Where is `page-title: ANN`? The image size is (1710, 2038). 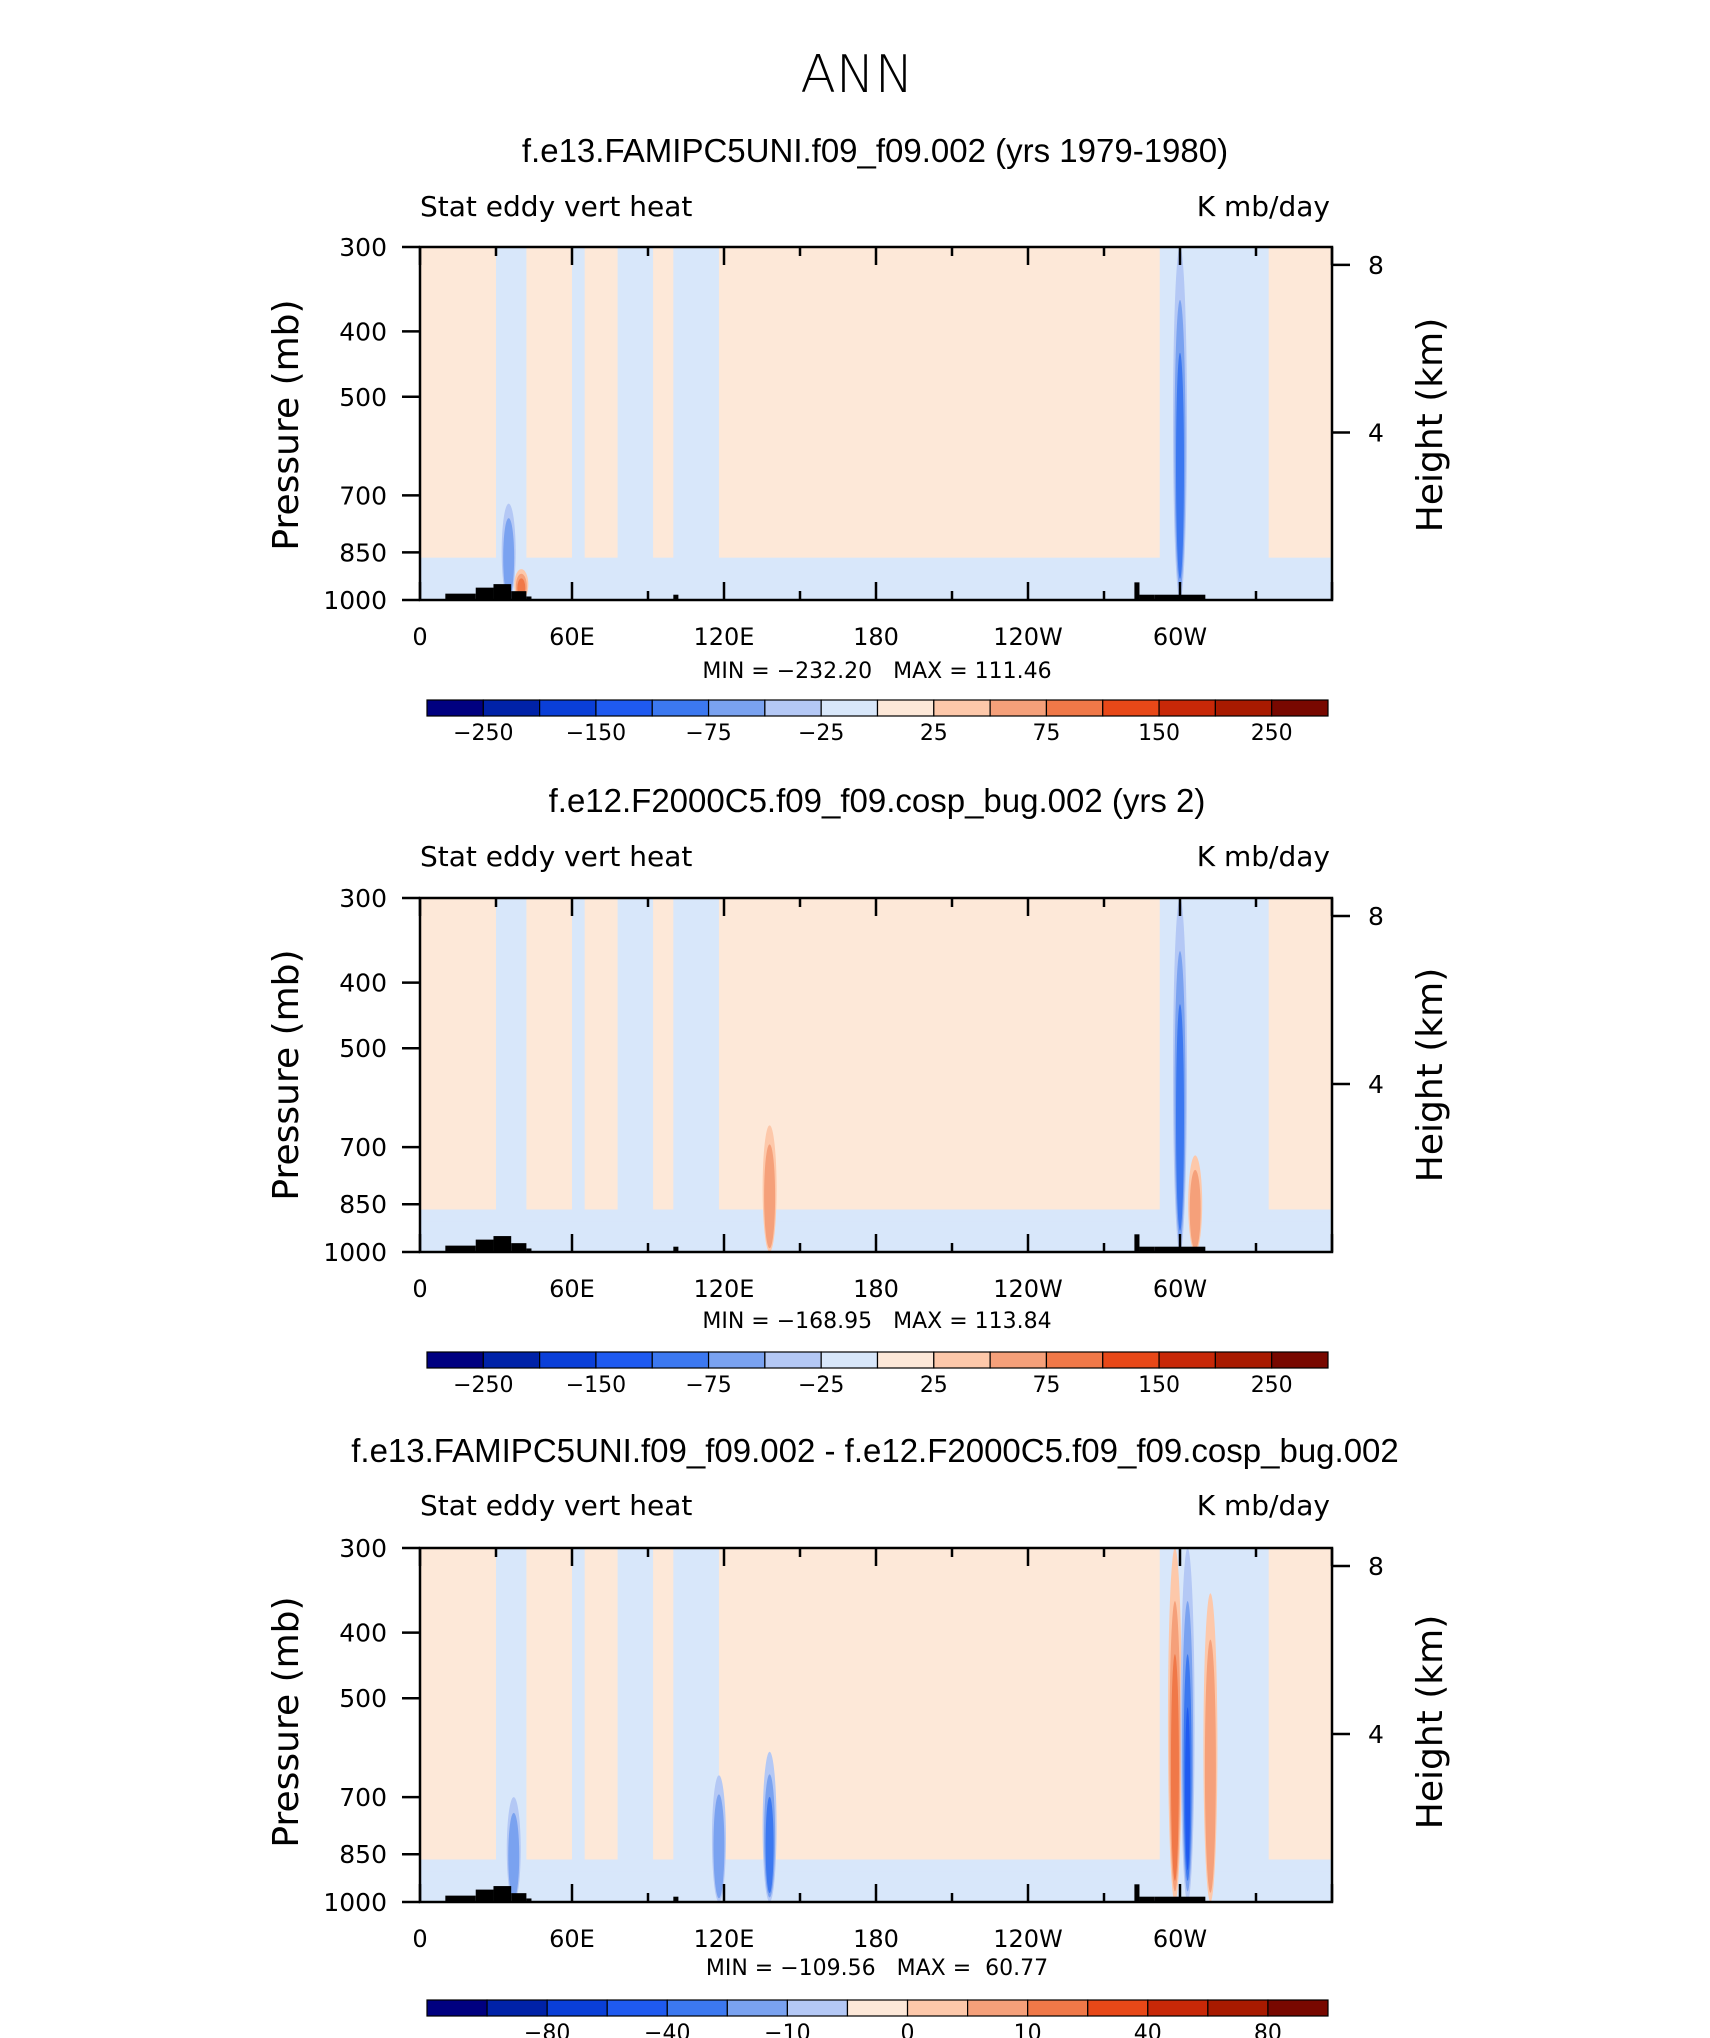
page-title: ANN is located at coordinates (856, 75).